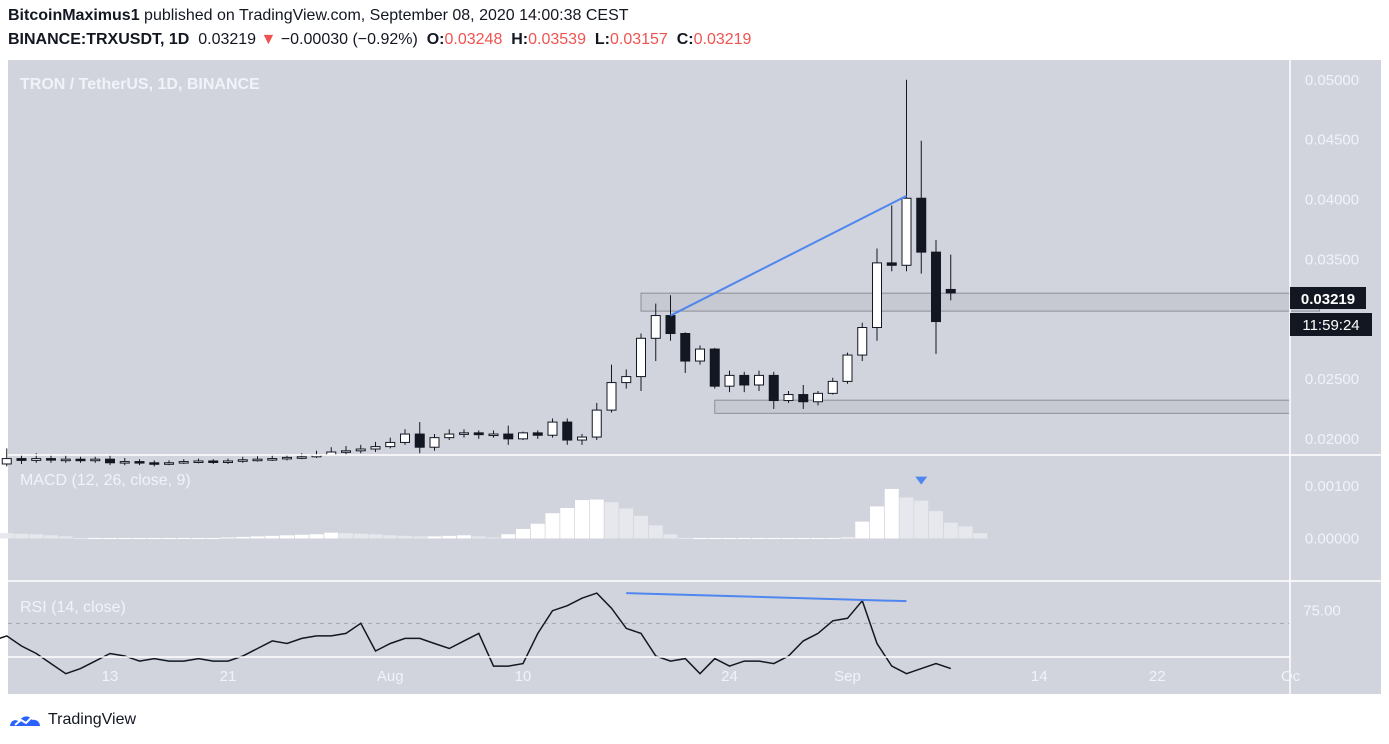 This screenshot has height=744, width=1389. Describe the element at coordinates (1322, 611) in the screenshot. I see `rsi-tick-label: 75.00` at that location.